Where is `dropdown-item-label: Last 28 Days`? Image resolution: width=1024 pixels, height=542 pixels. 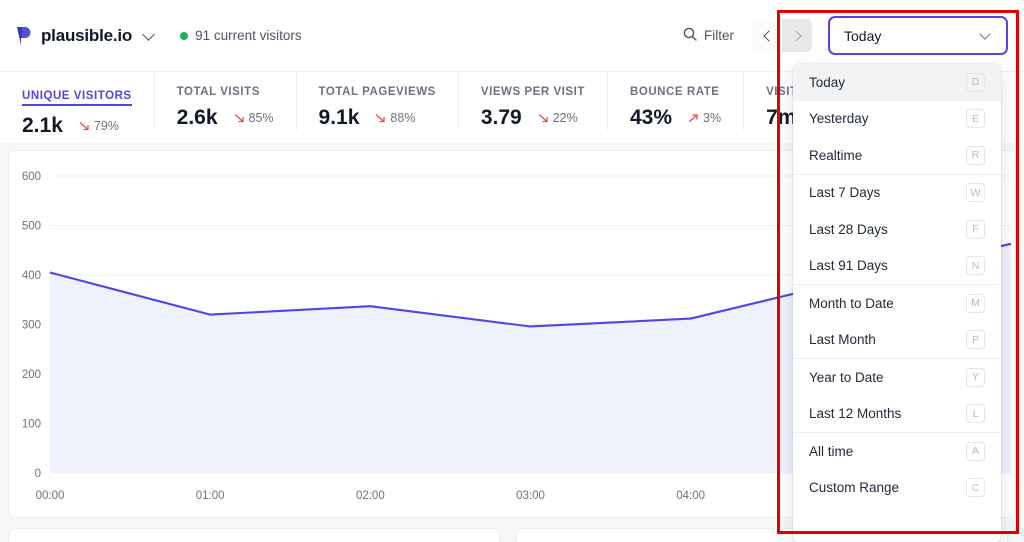 dropdown-item-label: Last 28 Days is located at coordinates (848, 229).